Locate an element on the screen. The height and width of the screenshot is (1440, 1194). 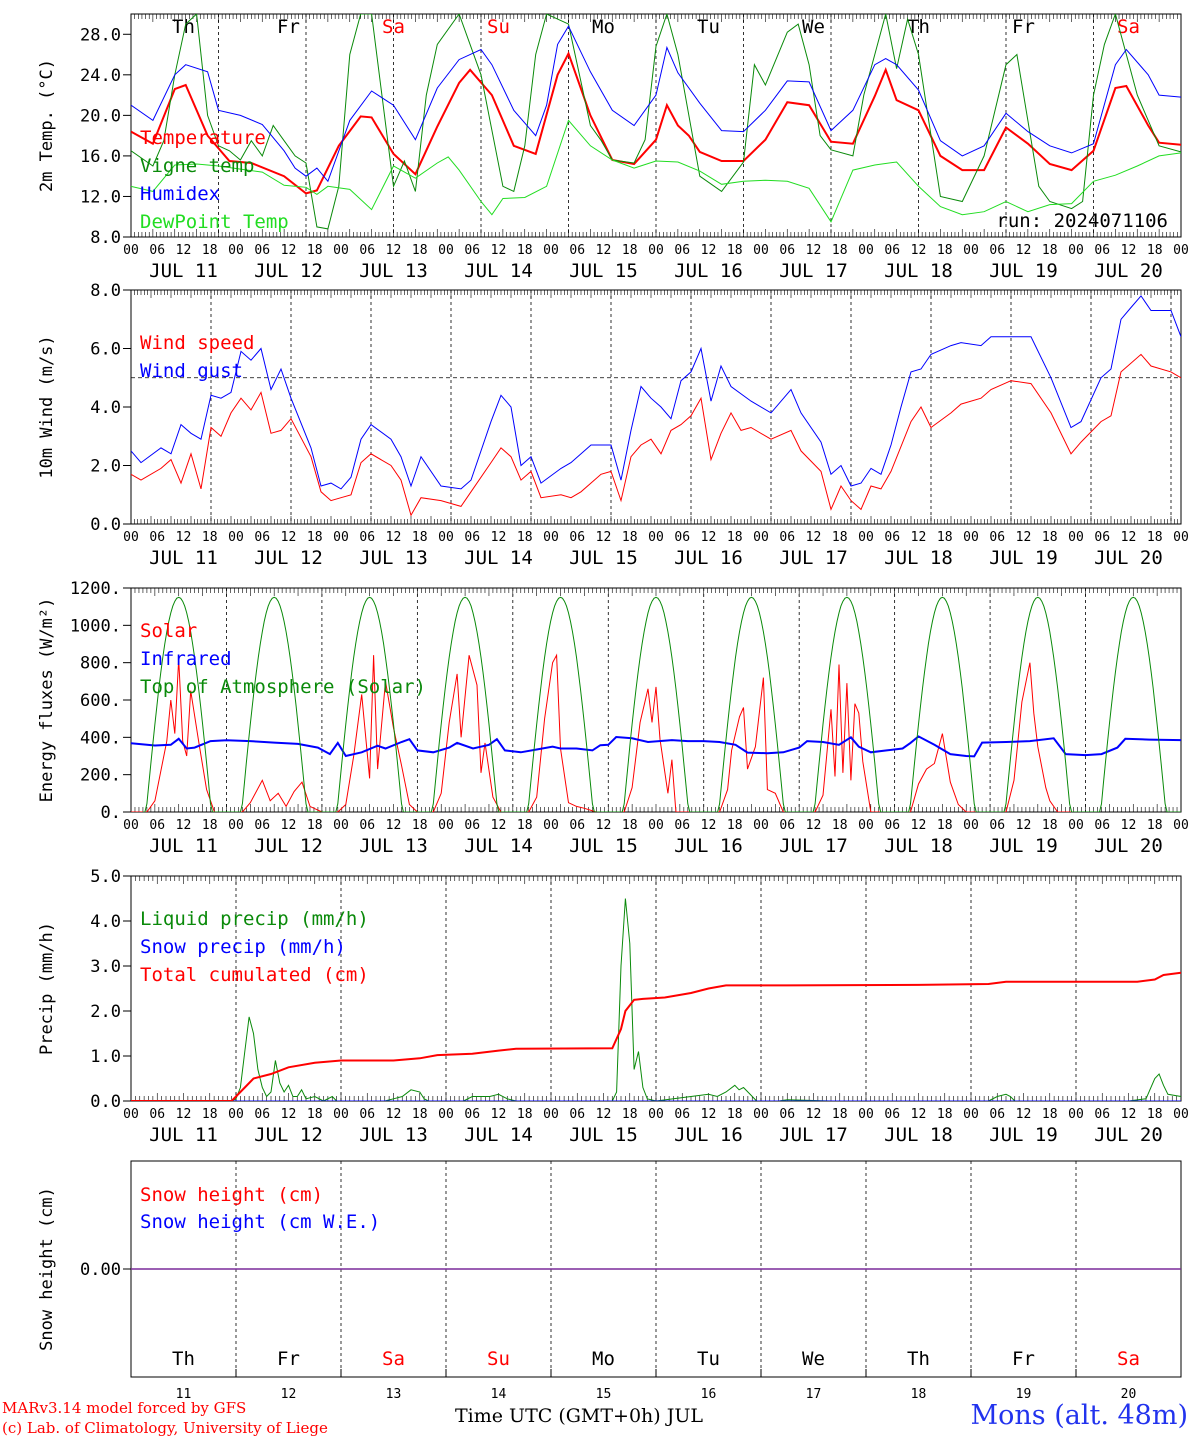
wind-date-label: JUL 11 is located at coordinates (183, 558).